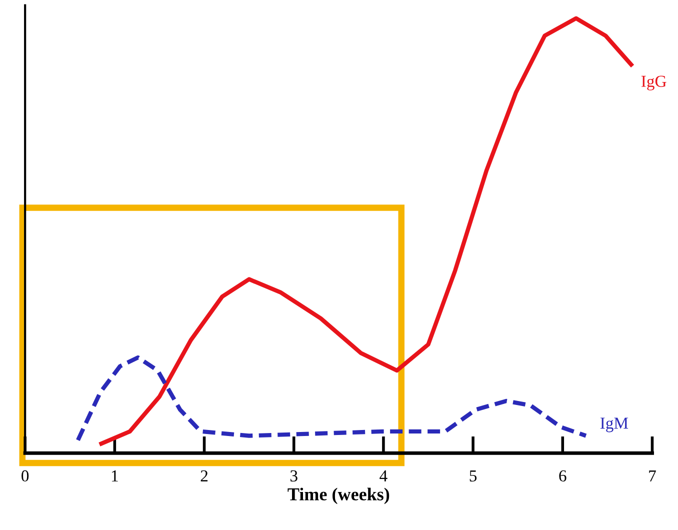  I want to click on series-label: IgG, so click(653, 83).